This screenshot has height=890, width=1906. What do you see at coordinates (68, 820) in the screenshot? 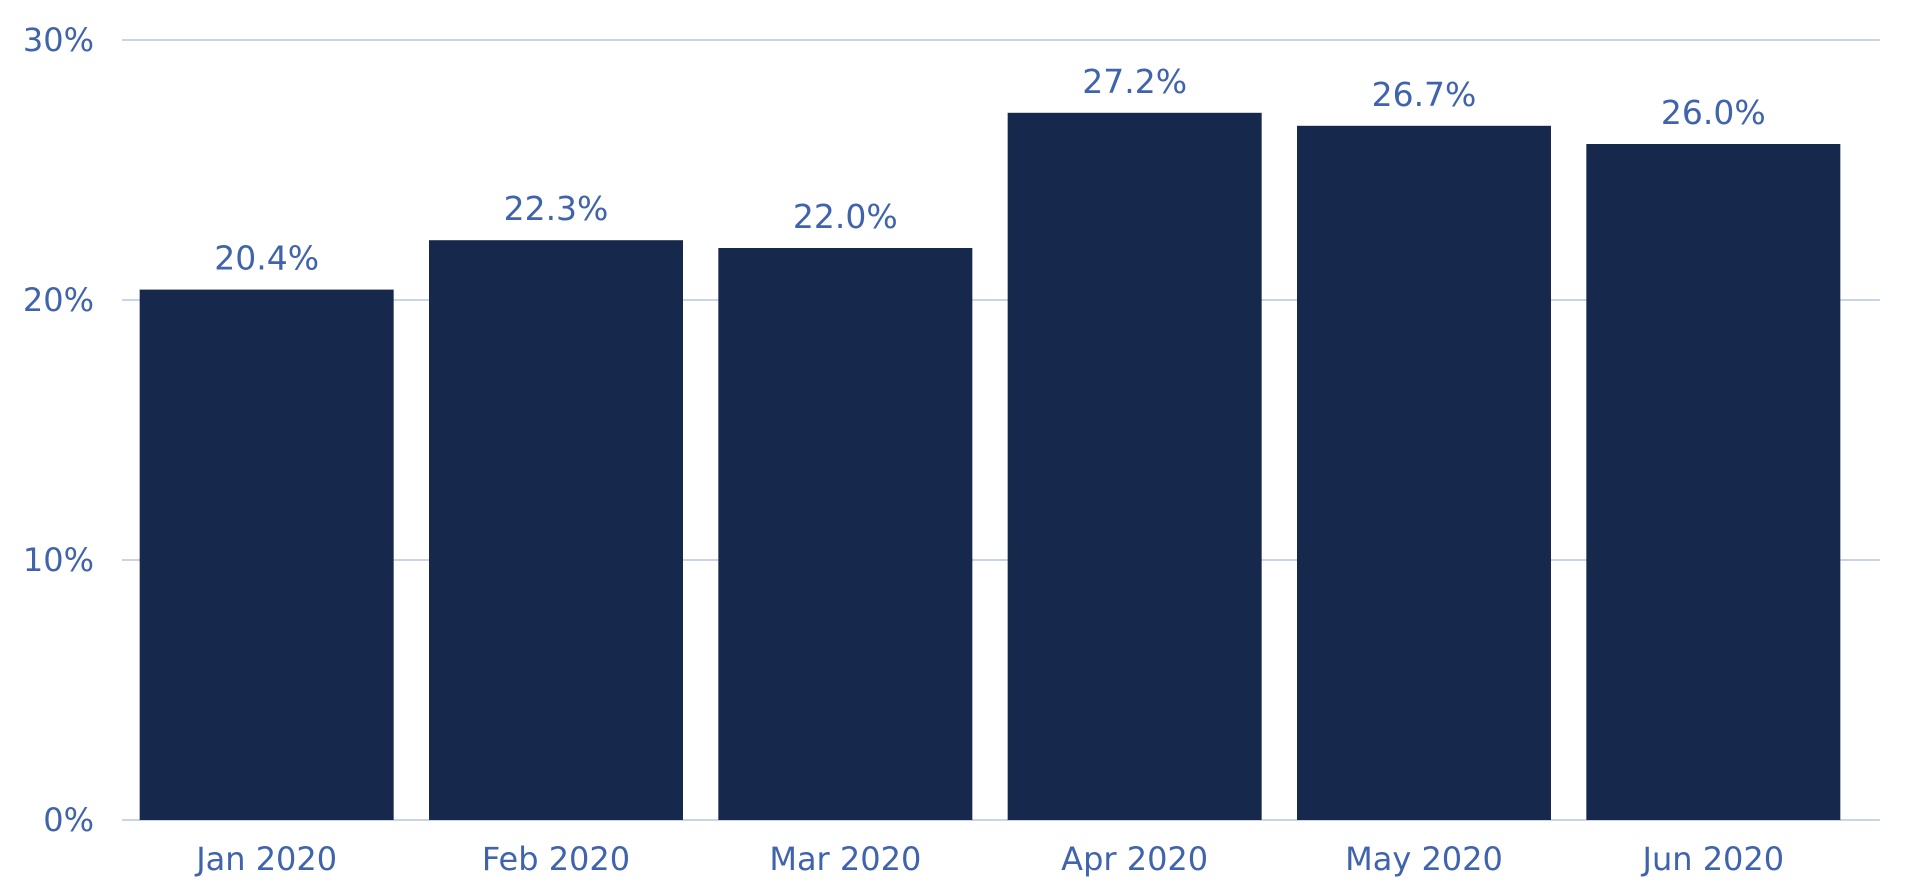
I see `y-tick-label: 0%` at bounding box center [68, 820].